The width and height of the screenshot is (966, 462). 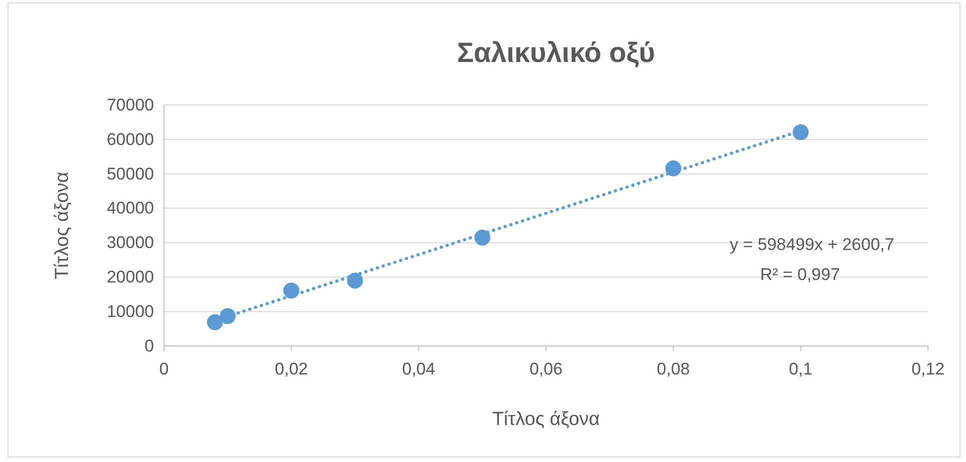 What do you see at coordinates (130, 242) in the screenshot?
I see `y-tick-label: 30000` at bounding box center [130, 242].